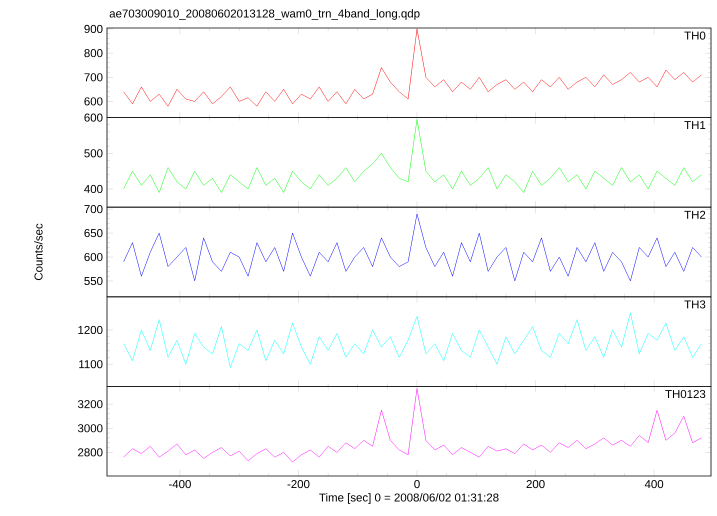 This screenshot has height=516, width=717. What do you see at coordinates (93, 281) in the screenshot?
I see `y-tick-label: 550` at bounding box center [93, 281].